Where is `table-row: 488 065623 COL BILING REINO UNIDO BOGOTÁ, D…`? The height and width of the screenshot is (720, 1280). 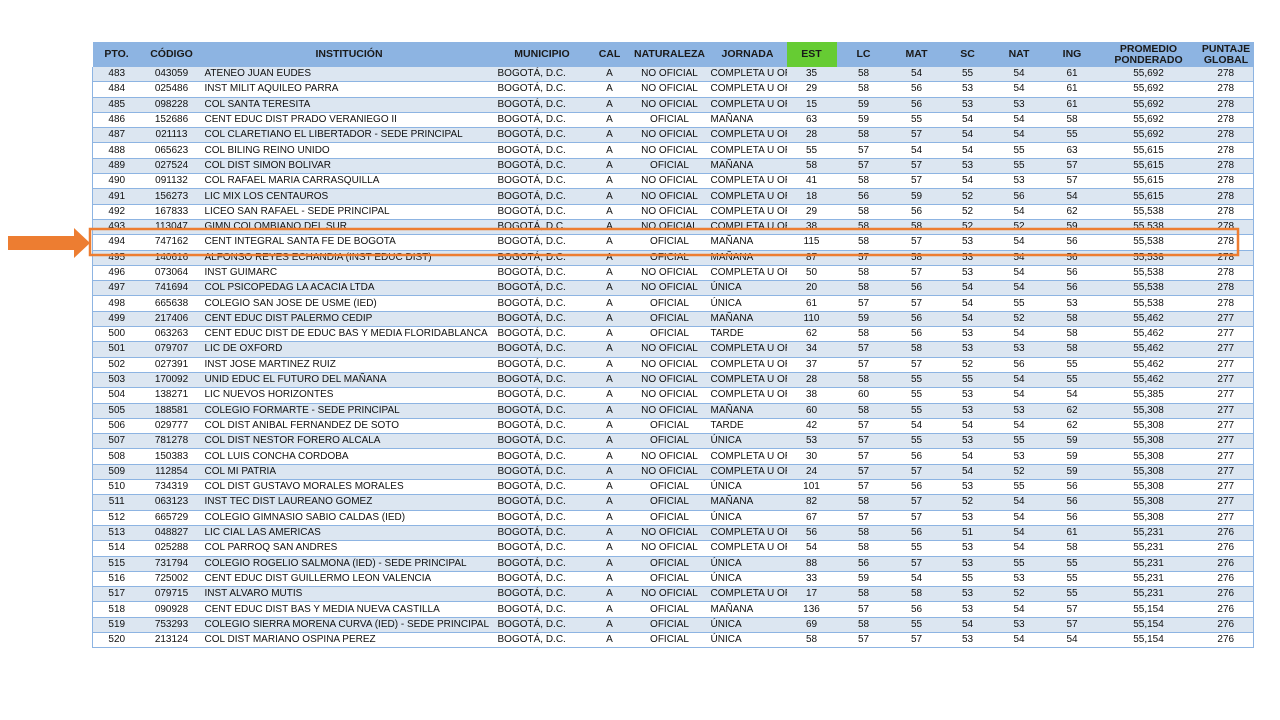 table-row: 488 065623 COL BILING REINO UNIDO BOGOTÁ, D… is located at coordinates (673, 150).